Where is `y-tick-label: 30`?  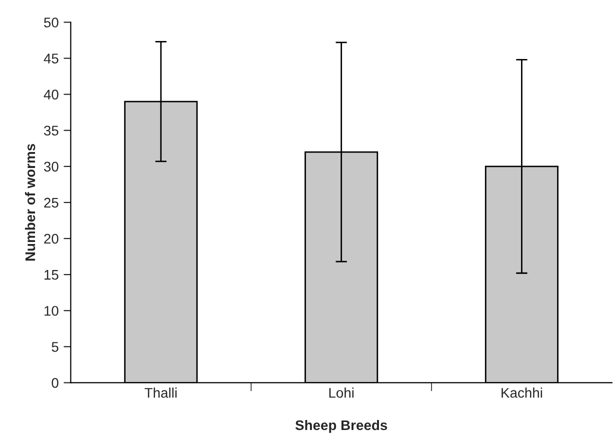 y-tick-label: 30 is located at coordinates (51, 167).